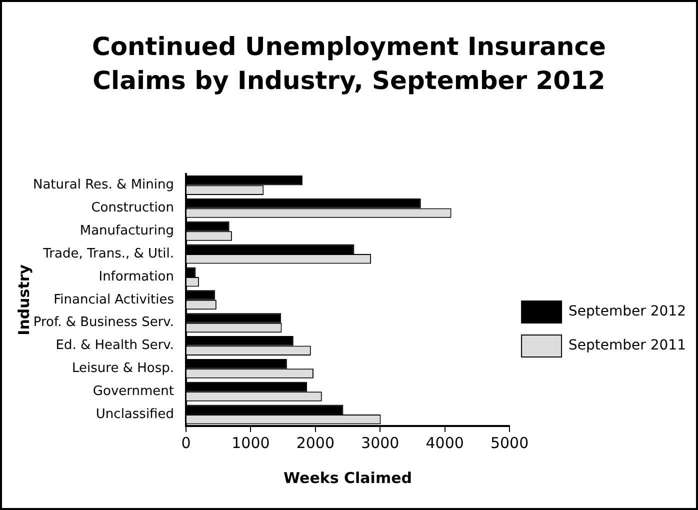 This screenshot has height=510, width=698. I want to click on y-tick-label: Leisure & Hosp., so click(123, 368).